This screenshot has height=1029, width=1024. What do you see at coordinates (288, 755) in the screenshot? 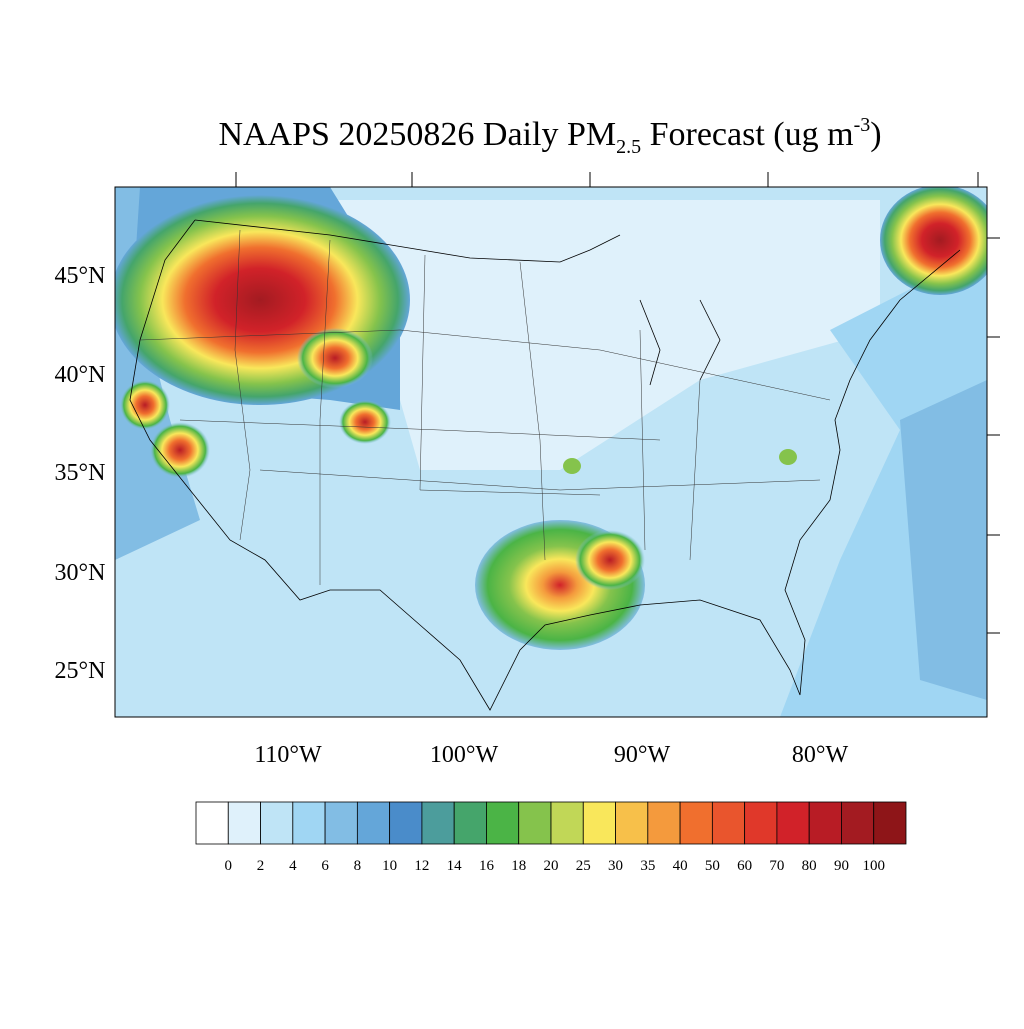
I see `lon-label: 110°W` at bounding box center [288, 755].